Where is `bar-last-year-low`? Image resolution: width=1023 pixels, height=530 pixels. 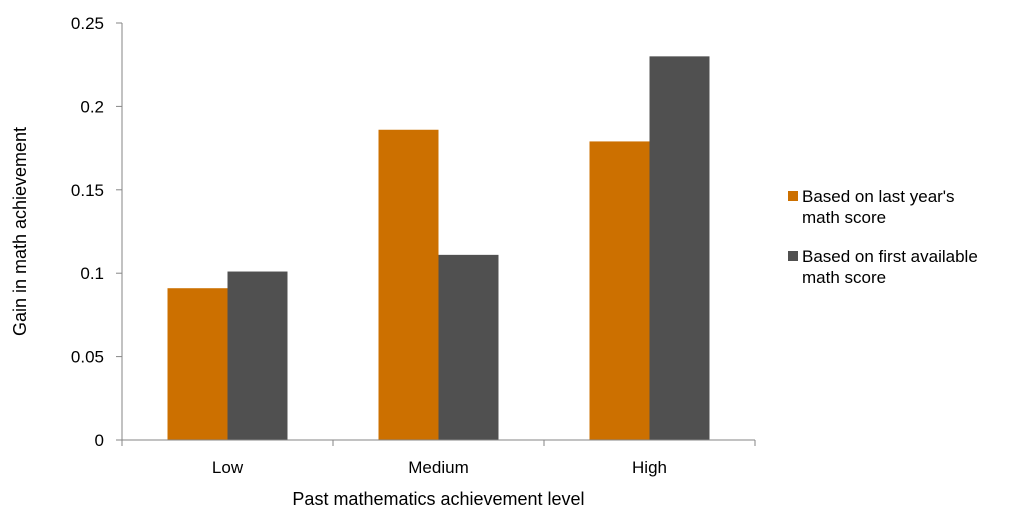
bar-last-year-low is located at coordinates (197, 364).